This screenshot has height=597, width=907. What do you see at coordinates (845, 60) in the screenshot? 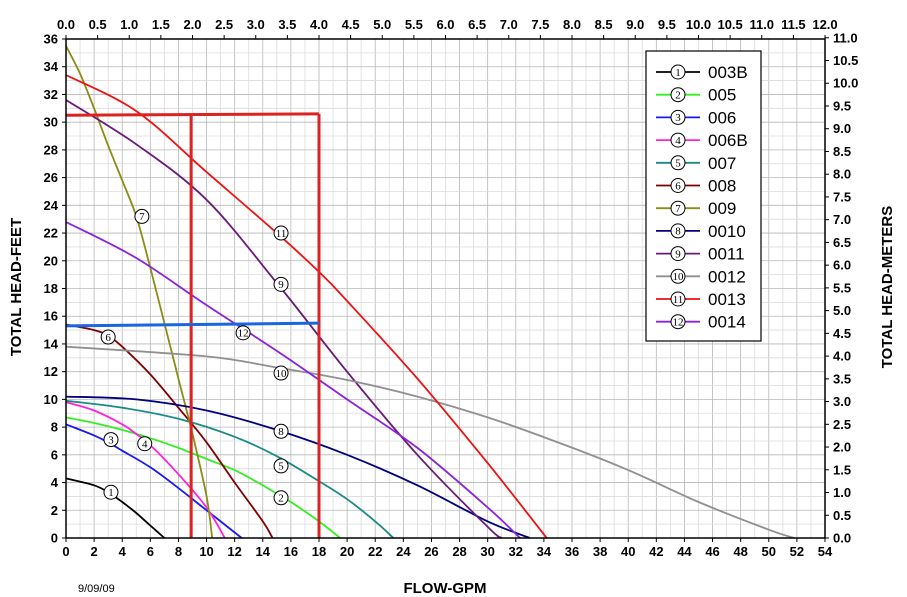
I see `y2-tick-label: 10.5` at bounding box center [845, 60].